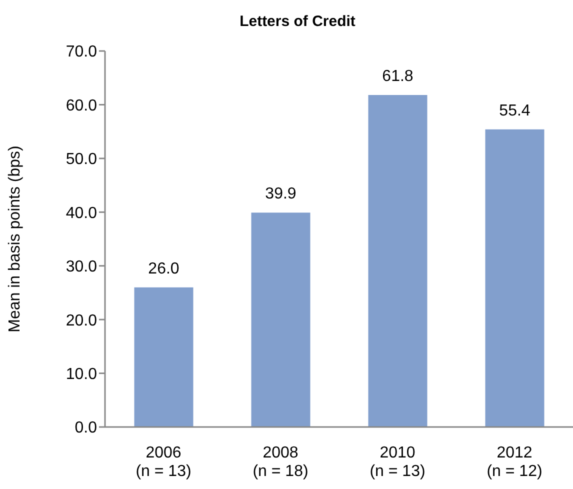 The width and height of the screenshot is (573, 489). What do you see at coordinates (15, 239) in the screenshot?
I see `y-axis-title: Mean in basis points (bps)` at bounding box center [15, 239].